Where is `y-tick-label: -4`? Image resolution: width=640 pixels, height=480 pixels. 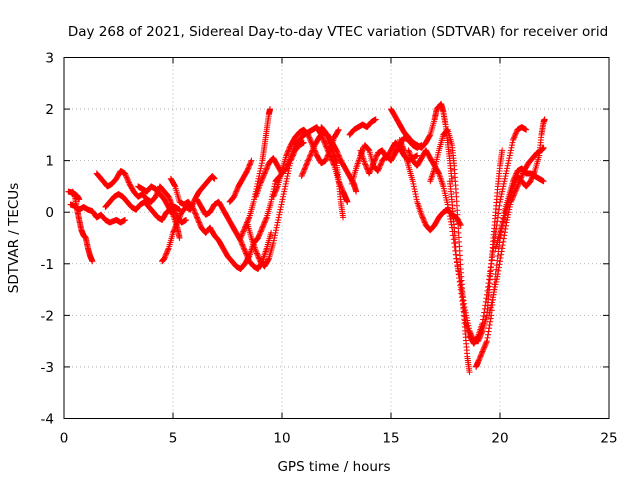 y-tick-label: -4 is located at coordinates (47, 420).